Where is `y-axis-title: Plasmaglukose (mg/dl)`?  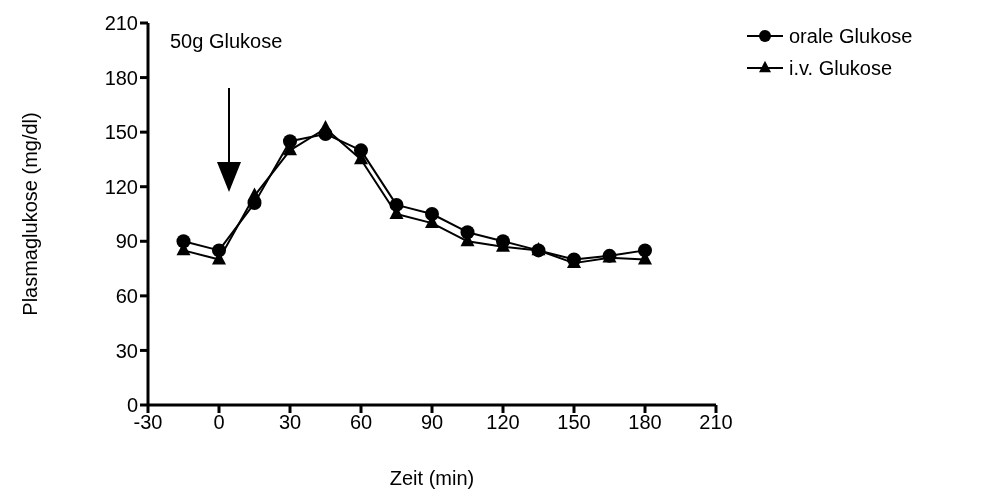
y-axis-title: Plasmaglukose (mg/dl) is located at coordinates (30, 214).